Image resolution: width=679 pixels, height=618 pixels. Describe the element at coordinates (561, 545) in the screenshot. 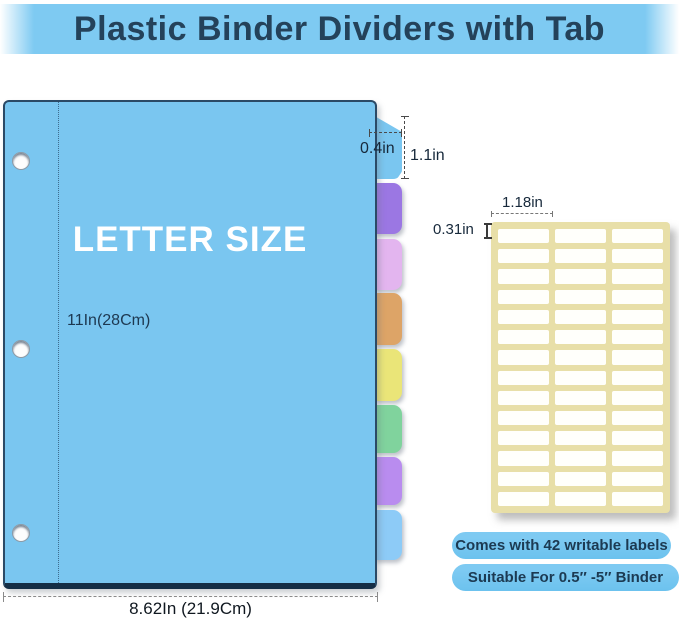

I see `badge-writable-labels: Comes with 42 writable labels` at that location.